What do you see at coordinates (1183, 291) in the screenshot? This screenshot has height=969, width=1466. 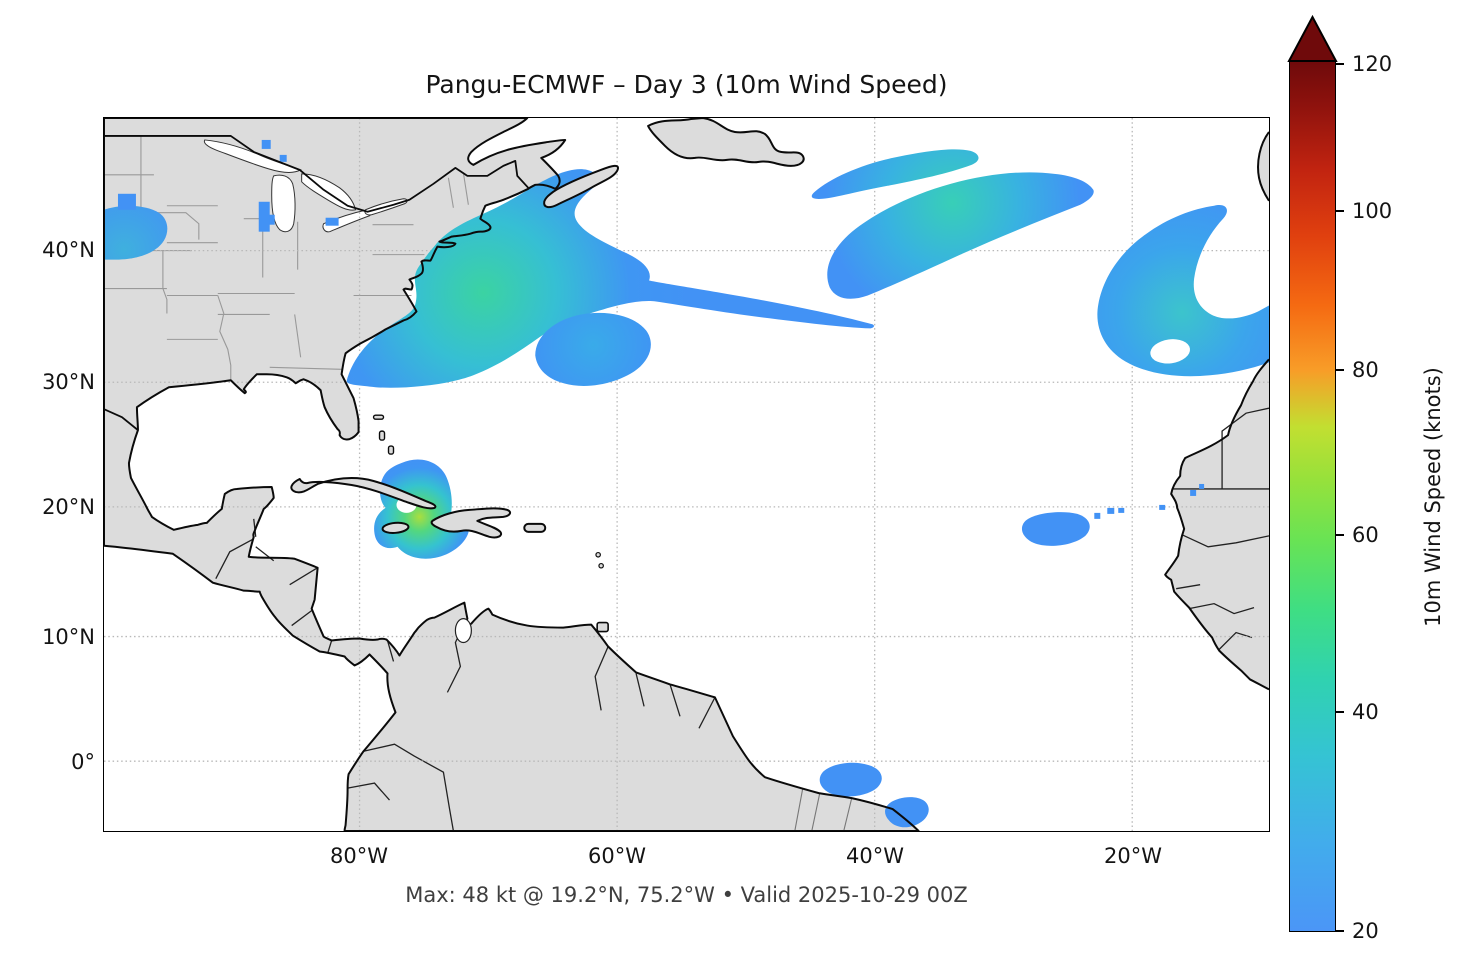 I see `wind-patch-northeast-atlantic-hook` at bounding box center [1183, 291].